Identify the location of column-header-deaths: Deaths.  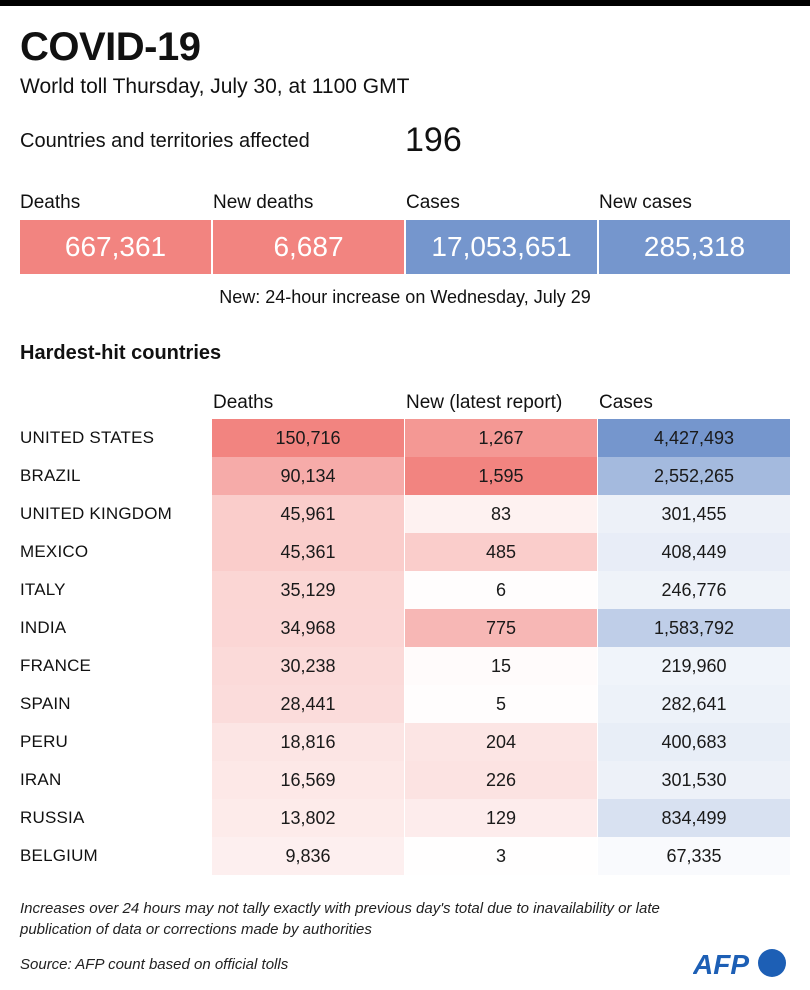
(243, 402).